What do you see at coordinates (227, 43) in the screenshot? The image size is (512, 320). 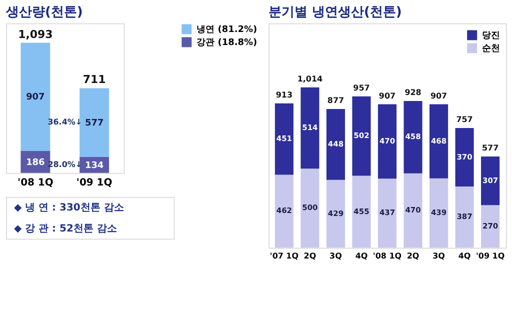 I see `legend-label: 강관 (18.8%)` at bounding box center [227, 43].